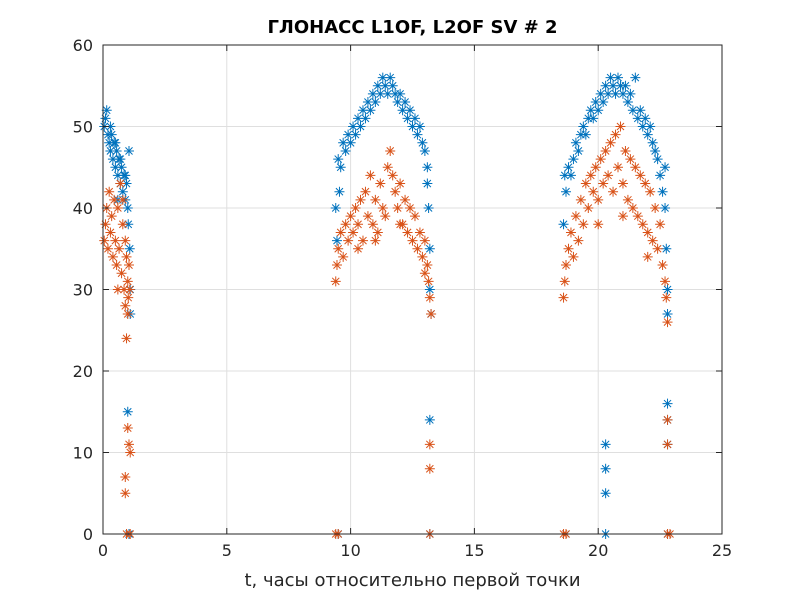 This screenshot has width=796, height=600. Describe the element at coordinates (722, 550) in the screenshot. I see `x-tick-label: 25` at that location.